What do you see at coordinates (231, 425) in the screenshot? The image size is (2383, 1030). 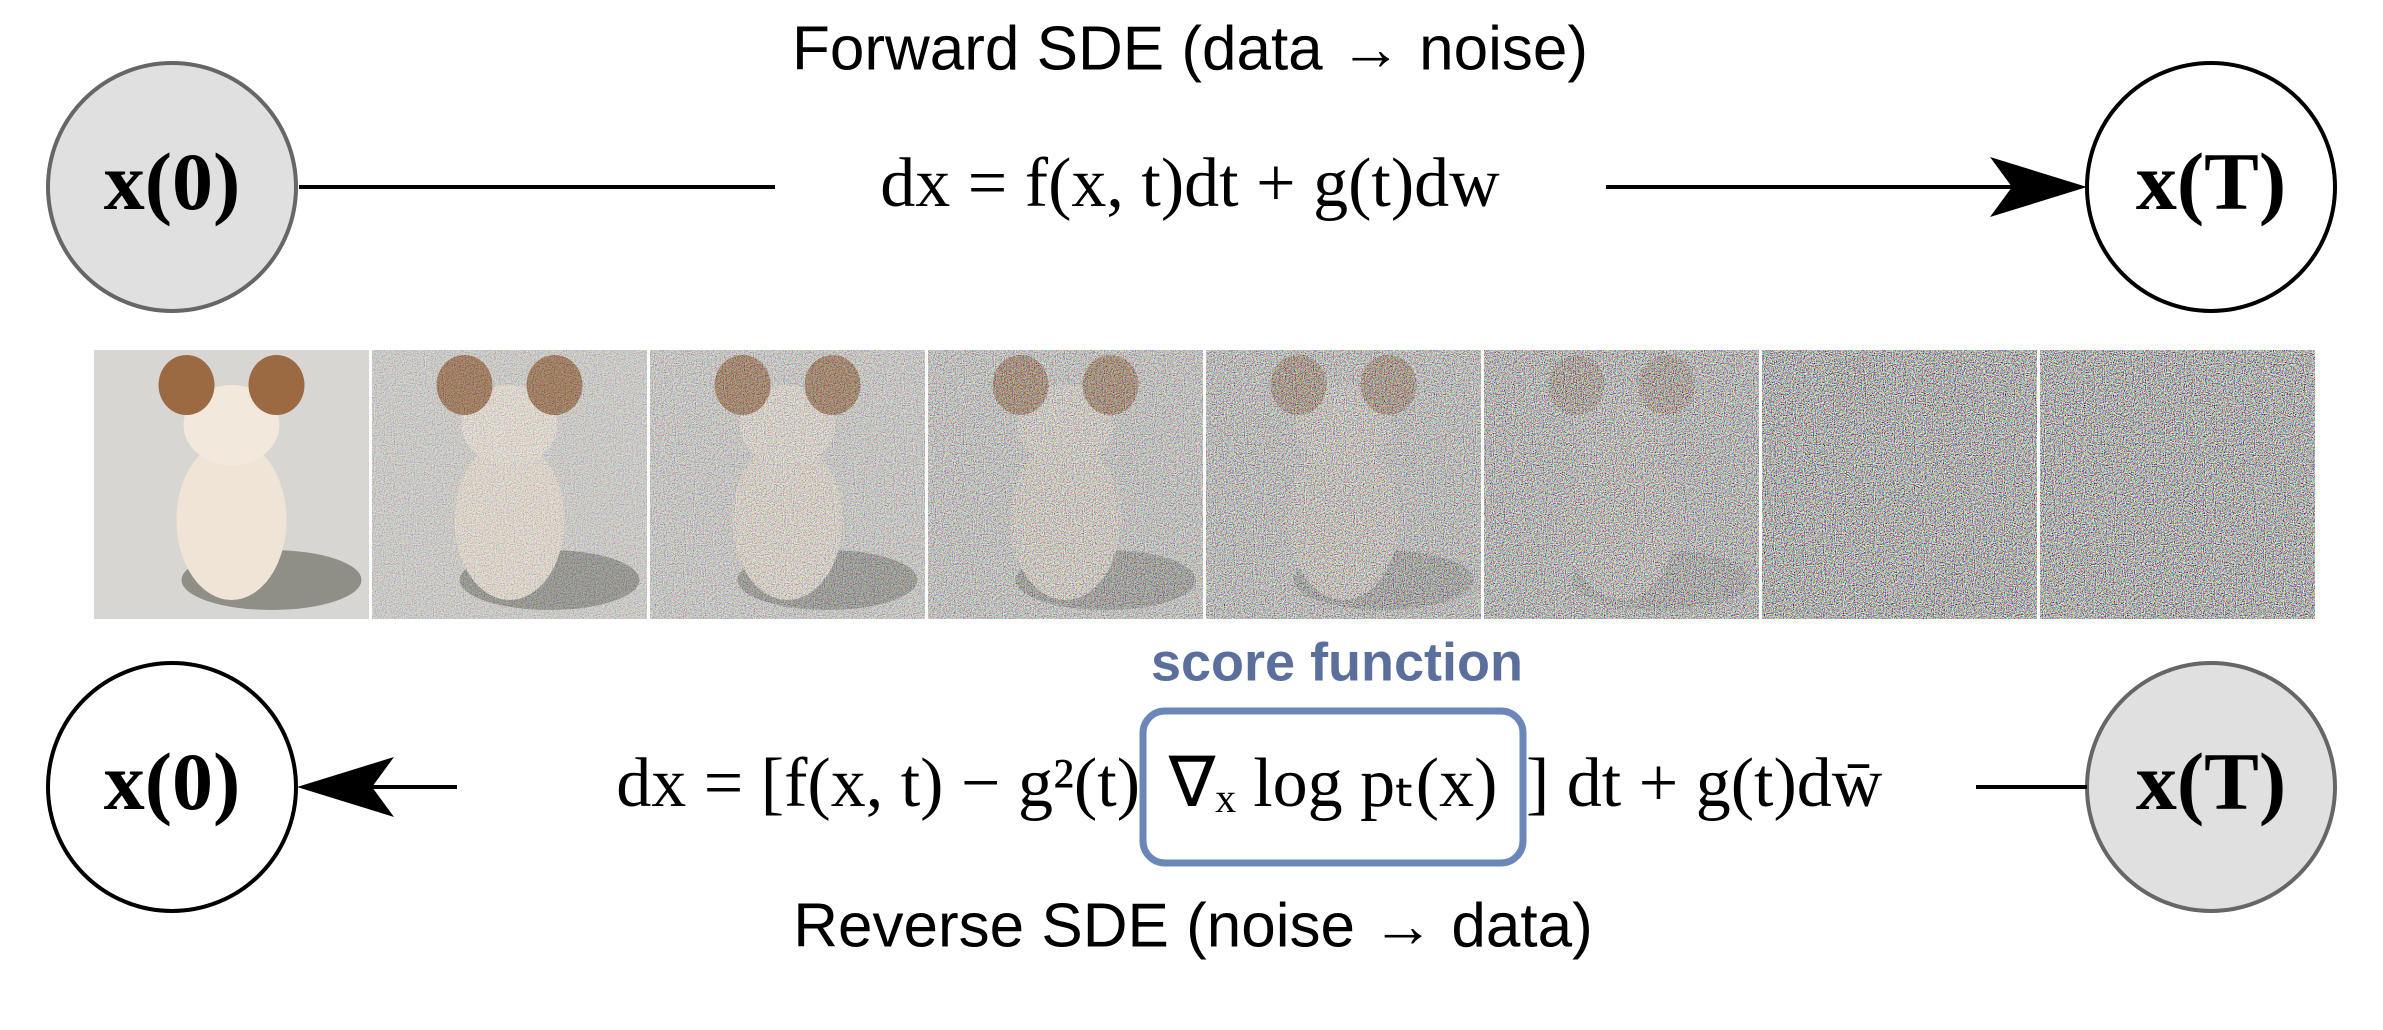 I see `dog-head` at bounding box center [231, 425].